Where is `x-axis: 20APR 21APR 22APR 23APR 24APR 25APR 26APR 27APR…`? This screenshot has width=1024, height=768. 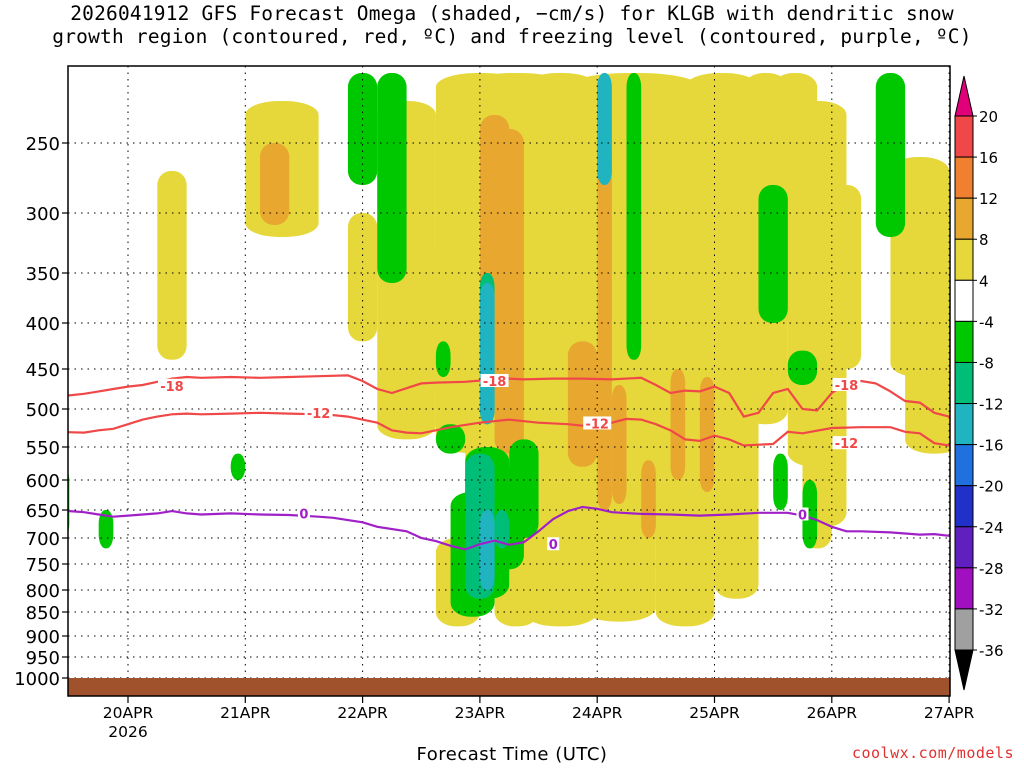 x-axis: 20APR 21APR 22APR 23APR 24APR 25APR 26APR 27APR… is located at coordinates (539, 718).